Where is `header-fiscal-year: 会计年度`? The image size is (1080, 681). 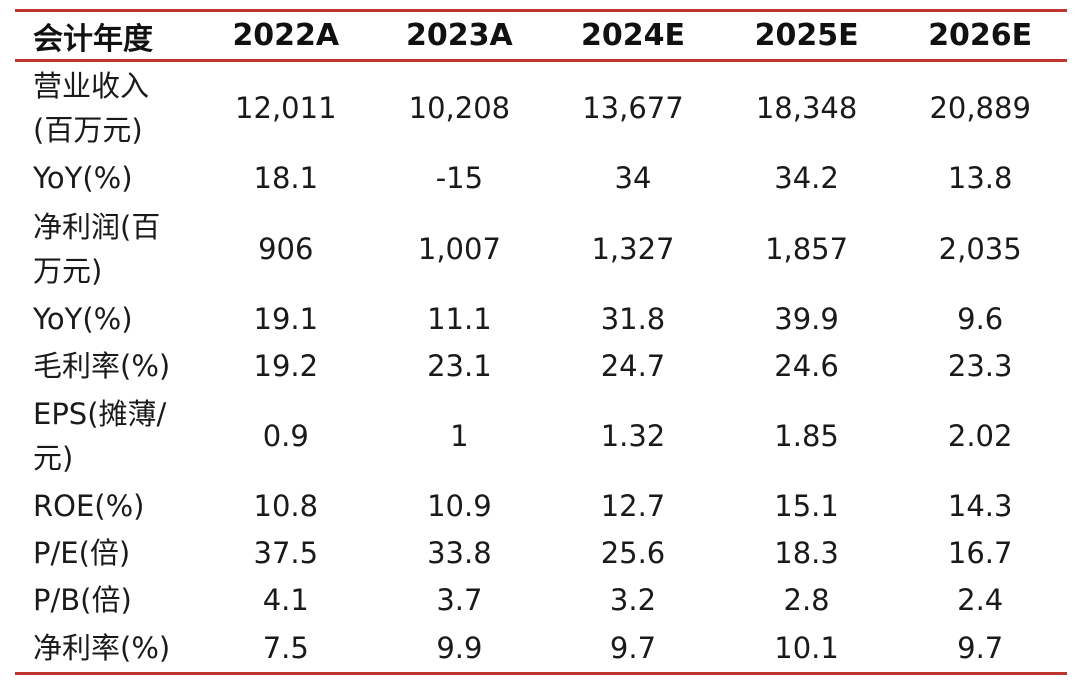
header-fiscal-year: 会计年度 is located at coordinates (93, 39).